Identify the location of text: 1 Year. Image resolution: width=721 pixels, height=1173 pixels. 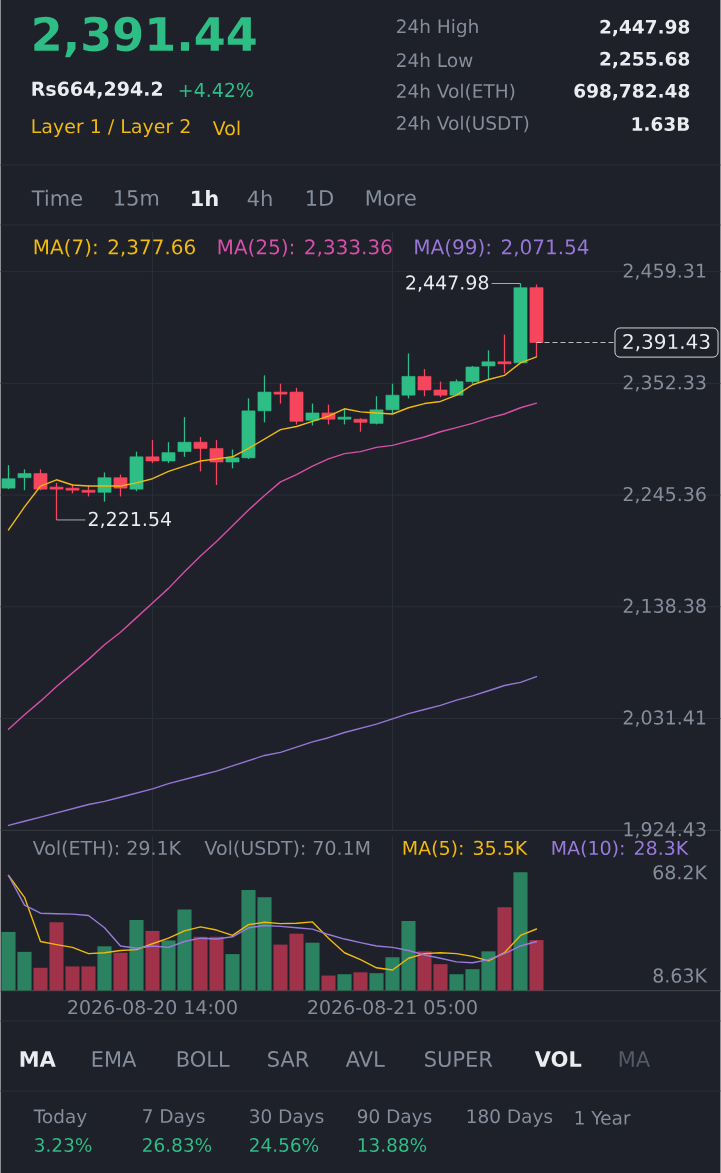
(603, 1118).